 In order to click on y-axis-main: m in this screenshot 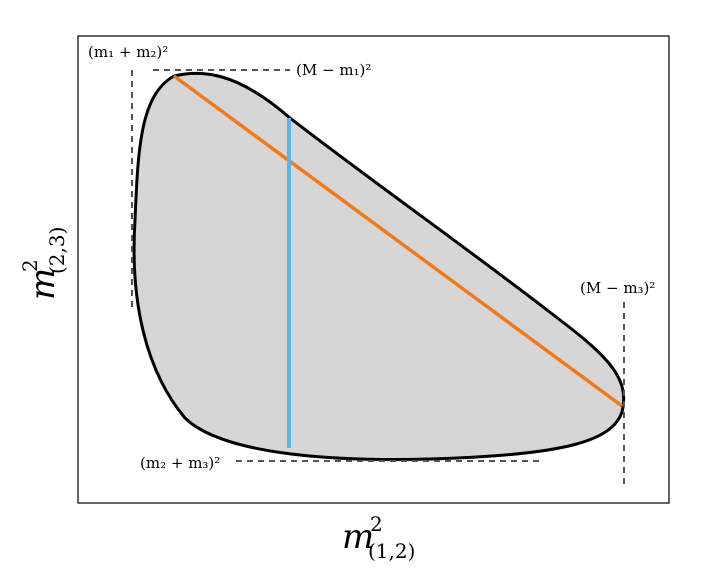, I will do `click(43, 284)`.